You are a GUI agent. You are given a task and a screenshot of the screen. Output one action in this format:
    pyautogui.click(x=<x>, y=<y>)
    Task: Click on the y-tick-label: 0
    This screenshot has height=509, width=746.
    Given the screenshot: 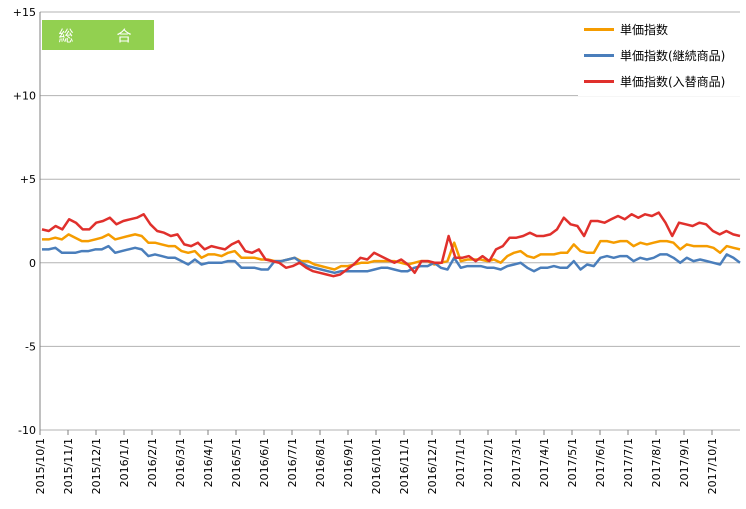 What is the action you would take?
    pyautogui.click(x=32, y=263)
    